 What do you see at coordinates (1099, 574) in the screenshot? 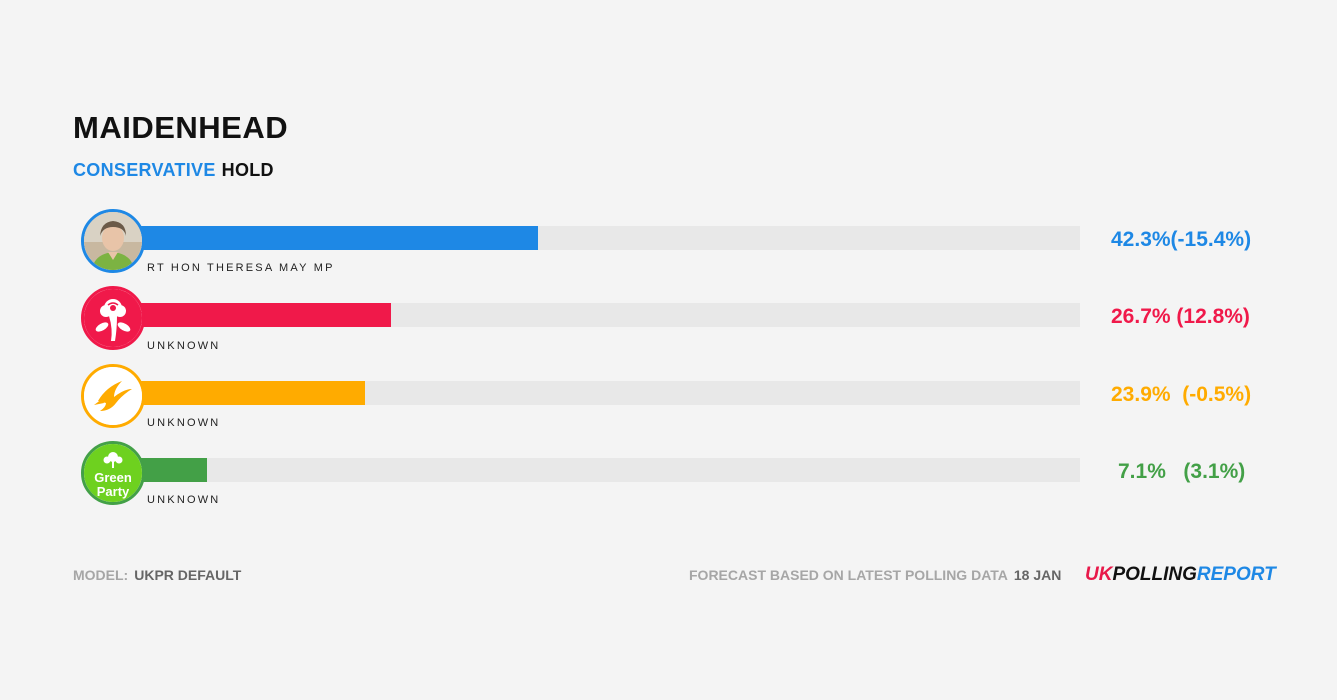
I see `brand-uk: UK` at bounding box center [1099, 574].